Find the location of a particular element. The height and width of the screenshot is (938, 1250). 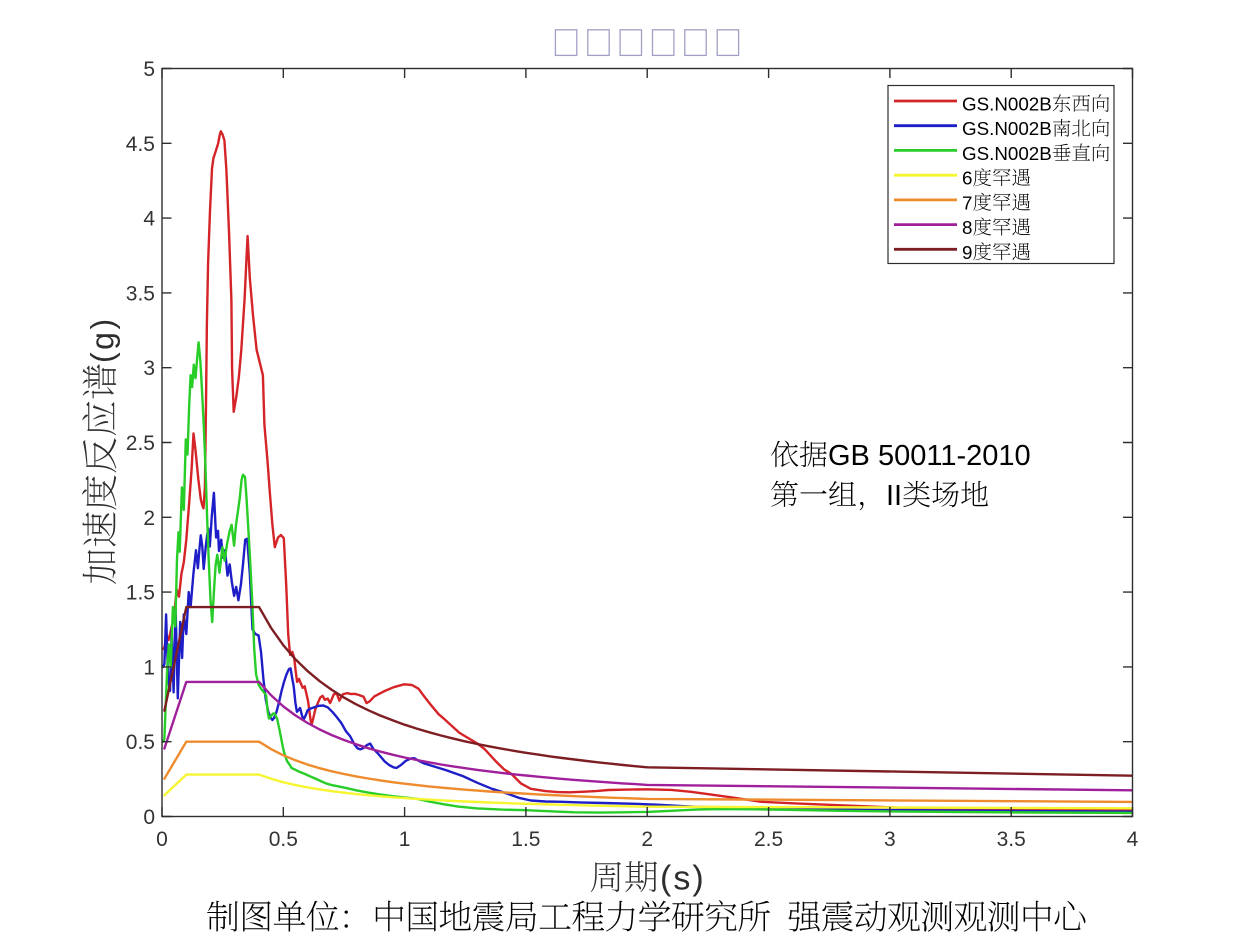

svg-text: 6 is located at coordinates (967, 178).